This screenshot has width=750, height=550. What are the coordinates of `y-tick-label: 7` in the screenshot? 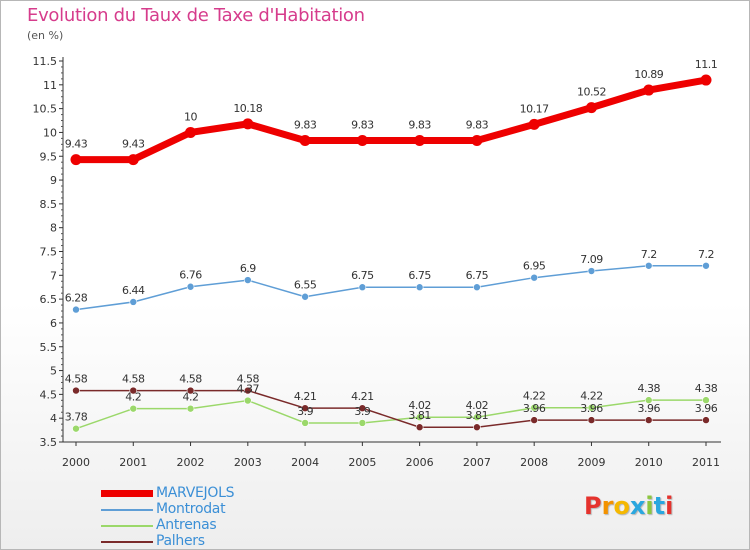 It's located at (53, 275).